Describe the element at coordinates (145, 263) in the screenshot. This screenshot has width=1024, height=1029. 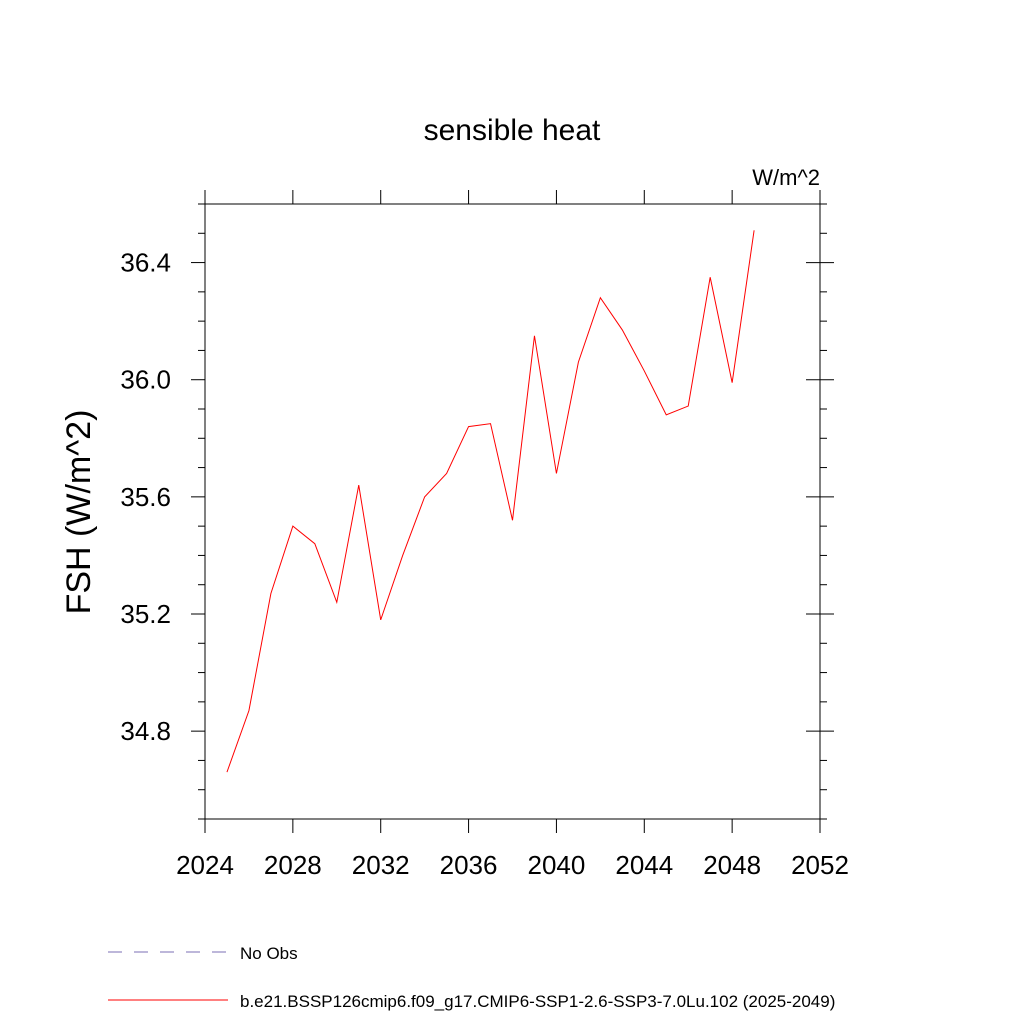
I see `y-tick-label: 36.4` at that location.